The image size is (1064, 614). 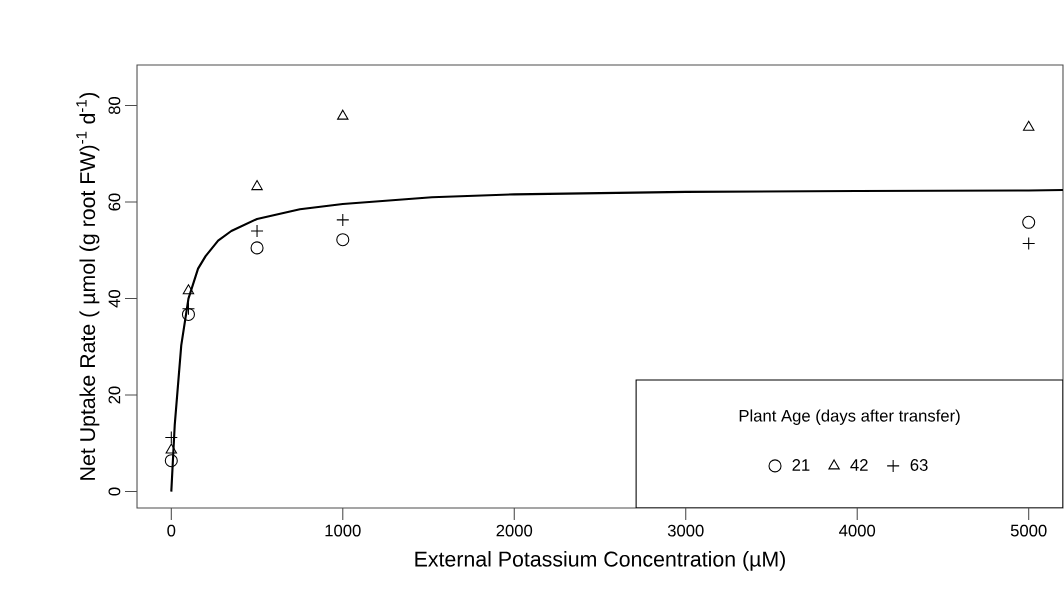 What do you see at coordinates (919, 465) in the screenshot?
I see `legend-label: 63` at bounding box center [919, 465].